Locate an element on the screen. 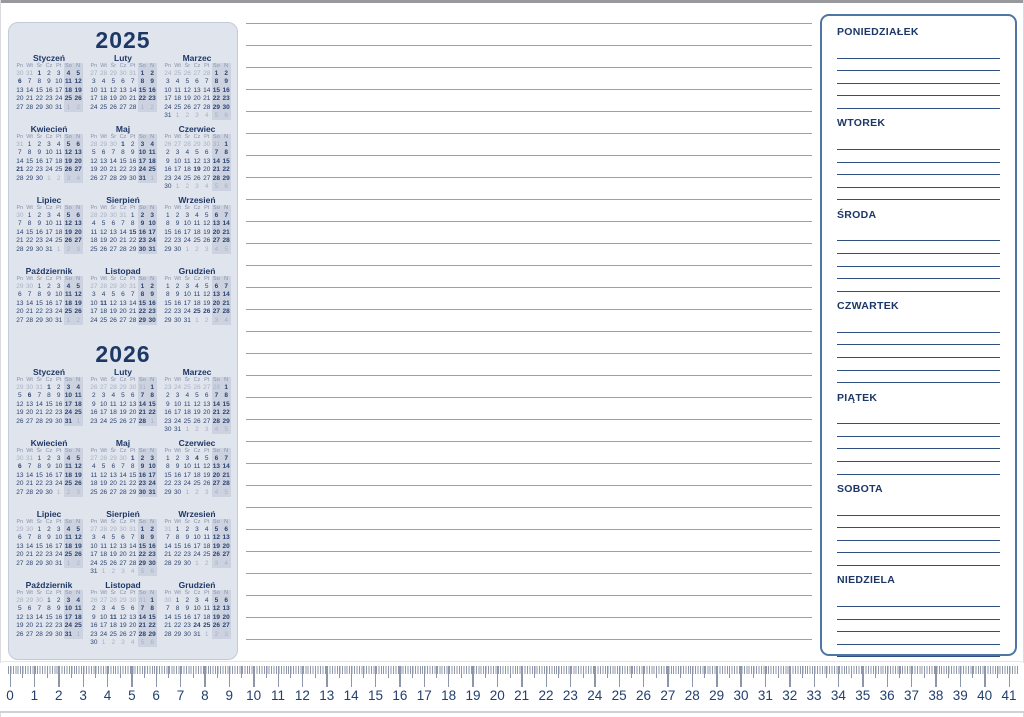 The image size is (1024, 717). day-cell: 6 is located at coordinates (206, 153).